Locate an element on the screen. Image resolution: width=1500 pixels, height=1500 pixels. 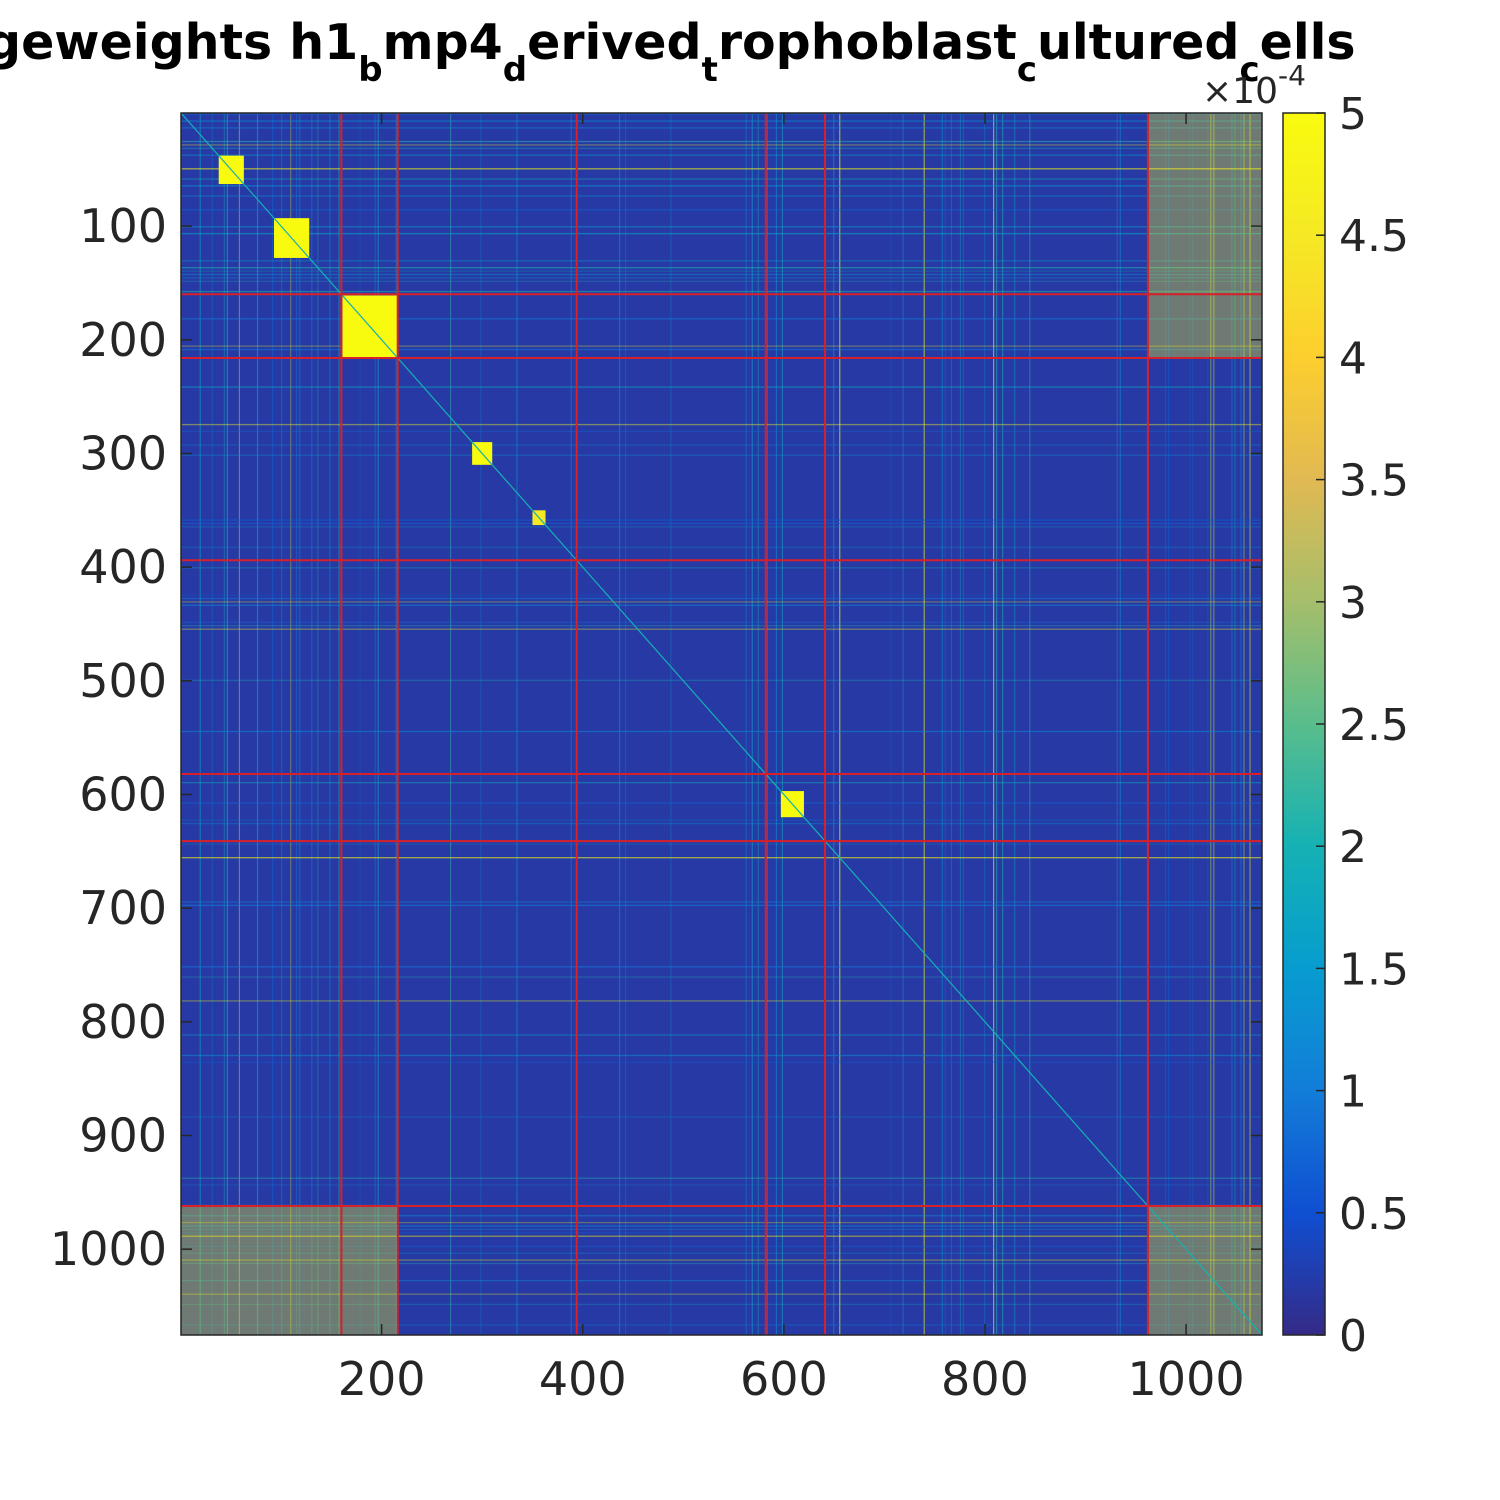
y-tick-label: 300 is located at coordinates (123, 453).